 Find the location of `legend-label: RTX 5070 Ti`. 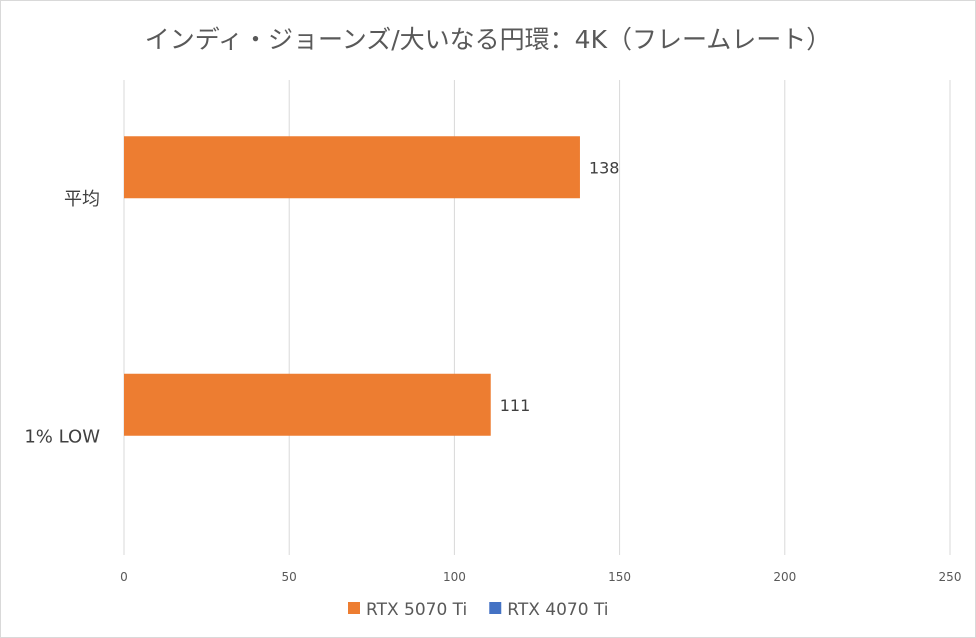

legend-label: RTX 5070 Ti is located at coordinates (416, 610).